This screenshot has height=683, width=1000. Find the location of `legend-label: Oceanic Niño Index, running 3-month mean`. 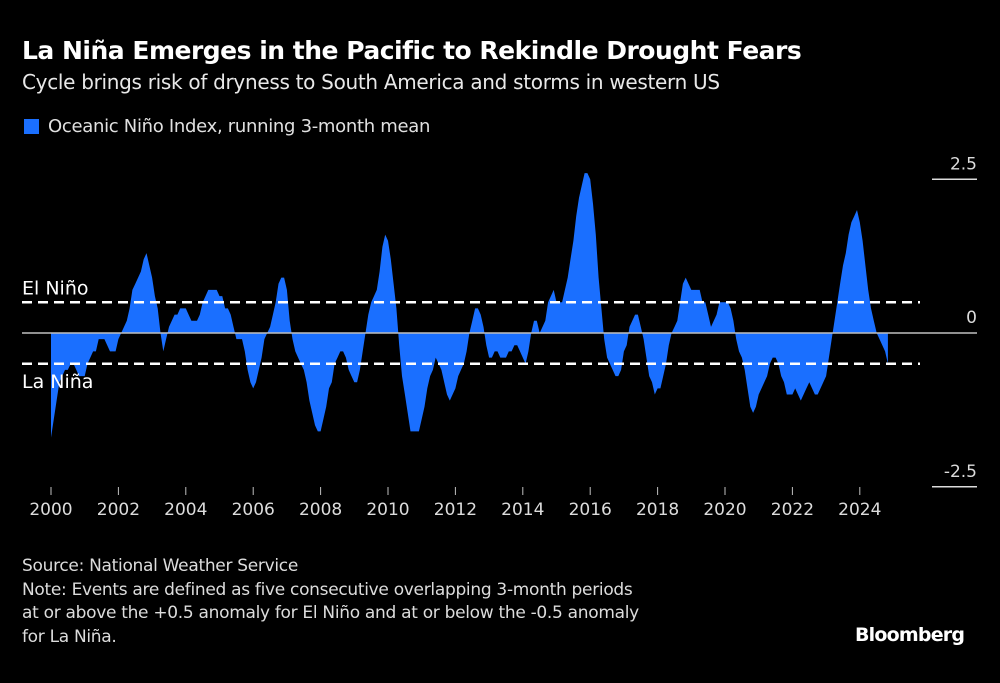

legend-label: Oceanic Niño Index, running 3-month mean is located at coordinates (239, 126).